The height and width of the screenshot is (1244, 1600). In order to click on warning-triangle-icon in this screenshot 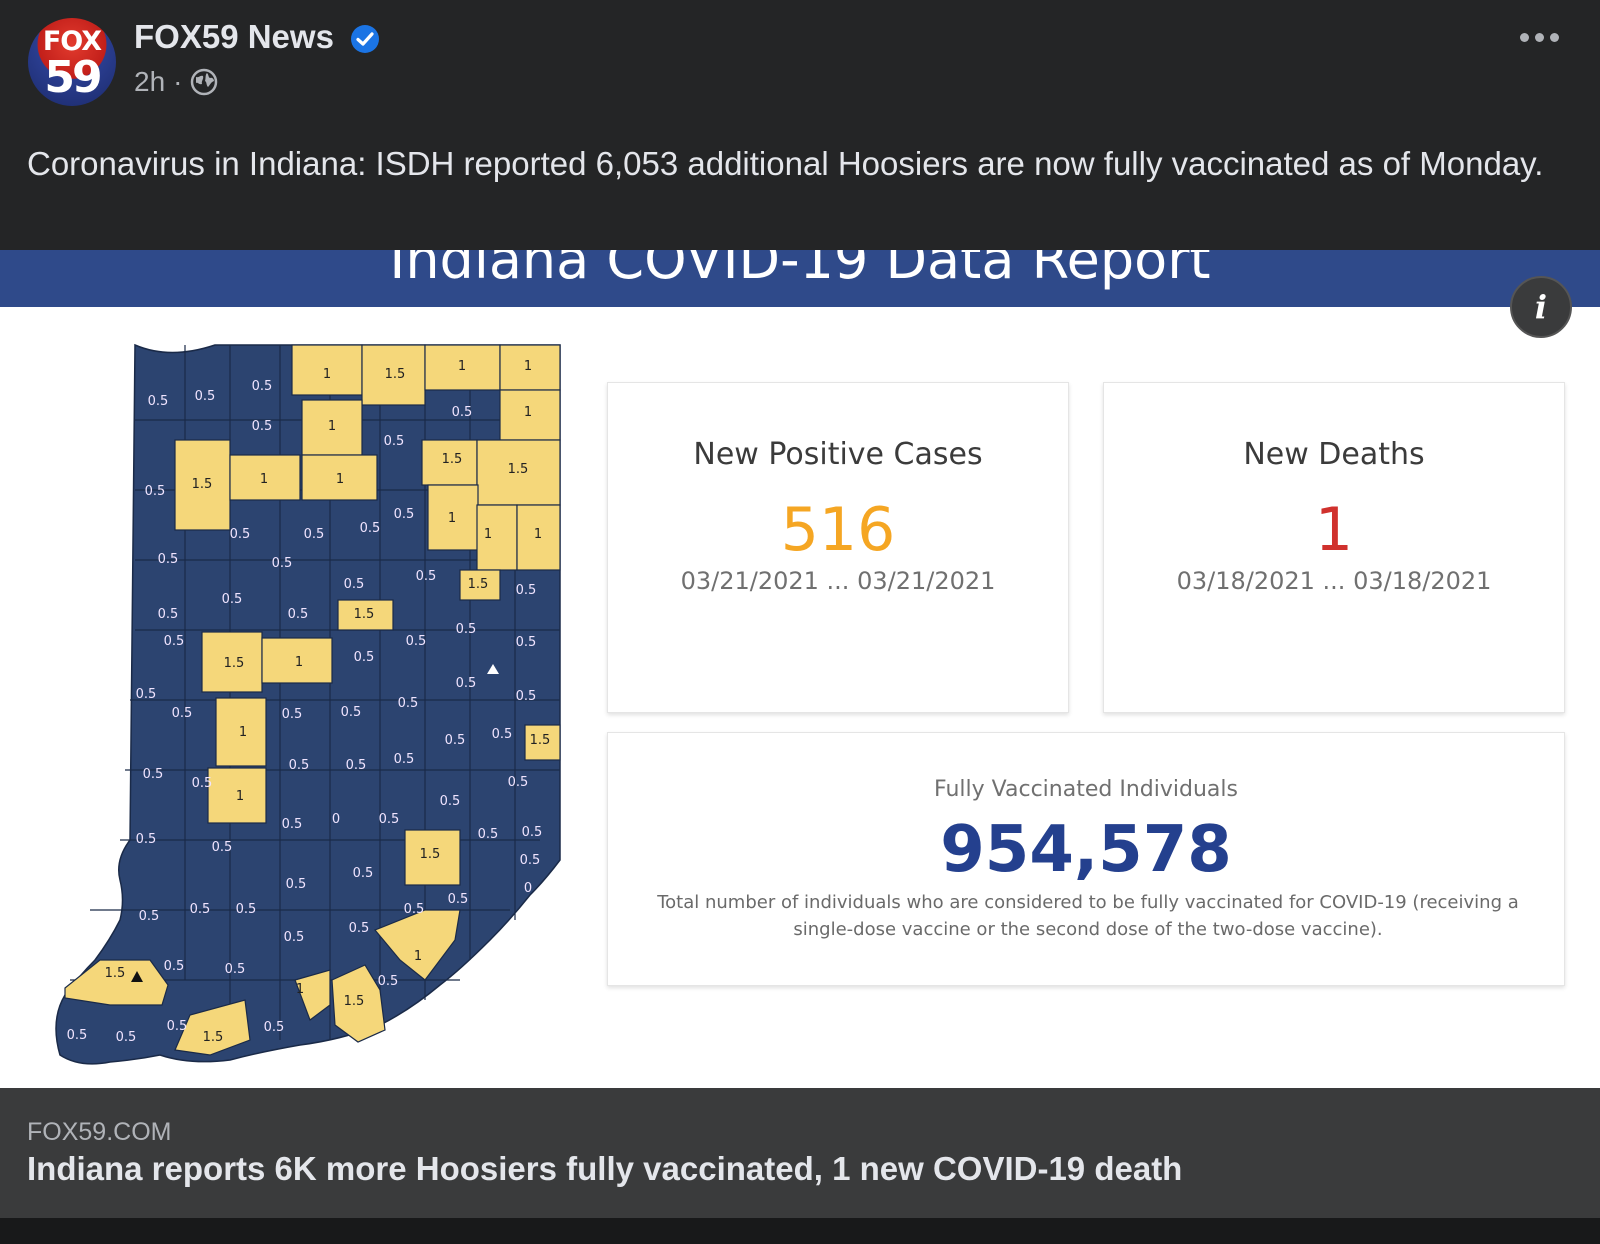, I will do `click(493, 669)`.